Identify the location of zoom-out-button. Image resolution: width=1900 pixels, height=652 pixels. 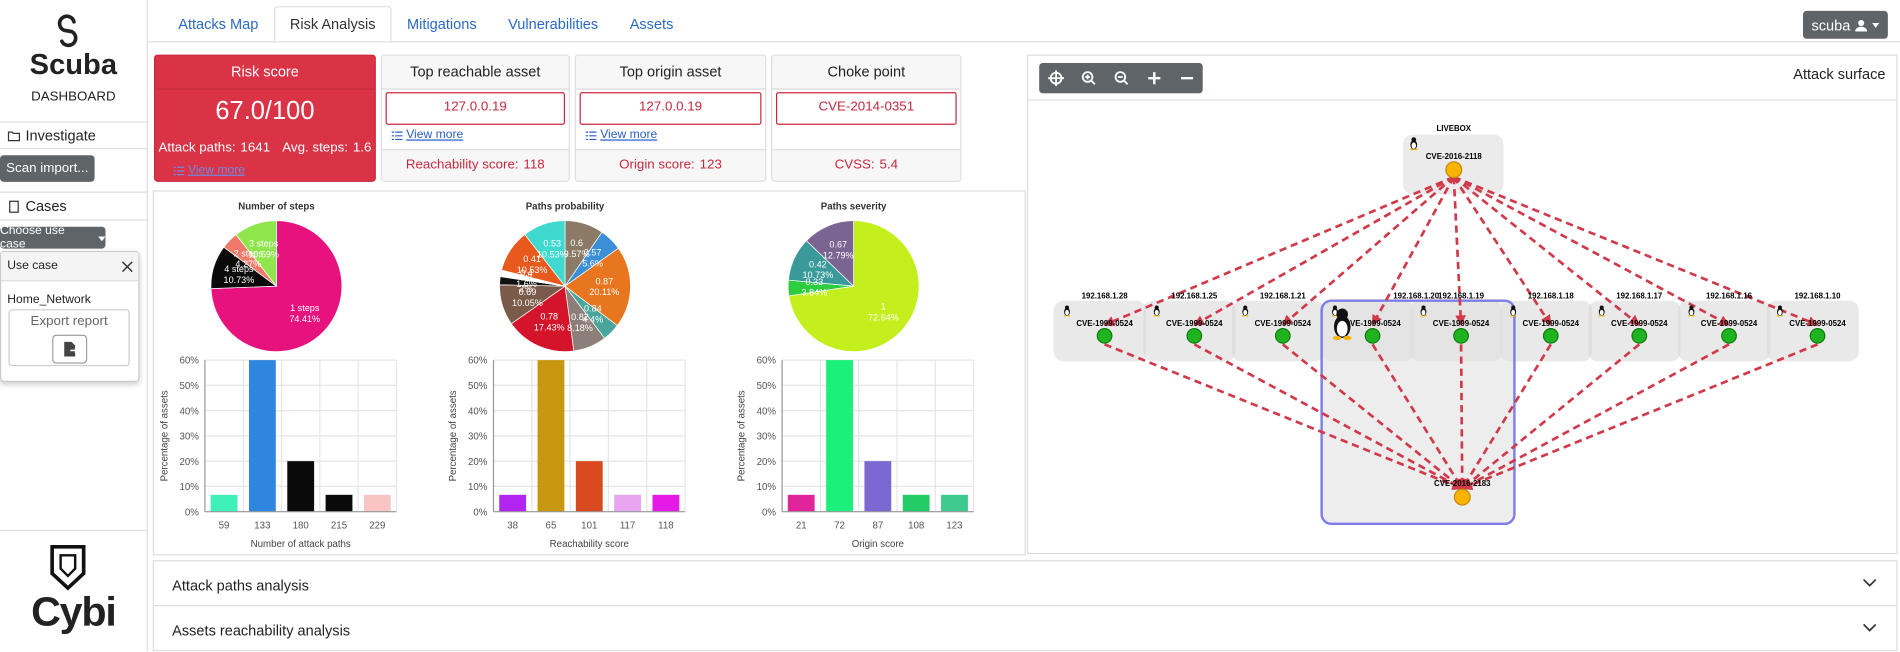
(1121, 78).